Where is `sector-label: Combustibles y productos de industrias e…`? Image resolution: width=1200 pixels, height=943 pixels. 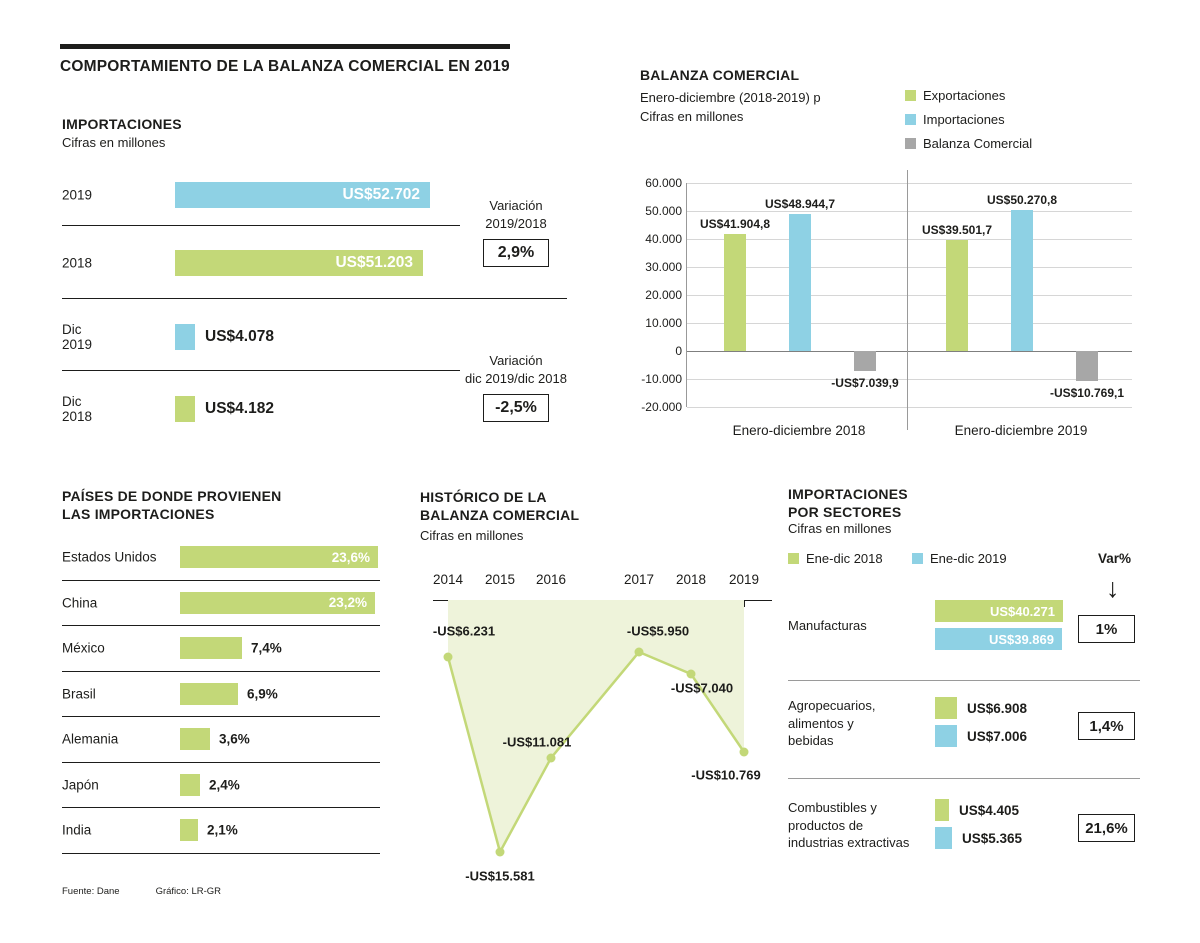
sector-label: Combustibles y productos de industrias e… is located at coordinates (849, 825).